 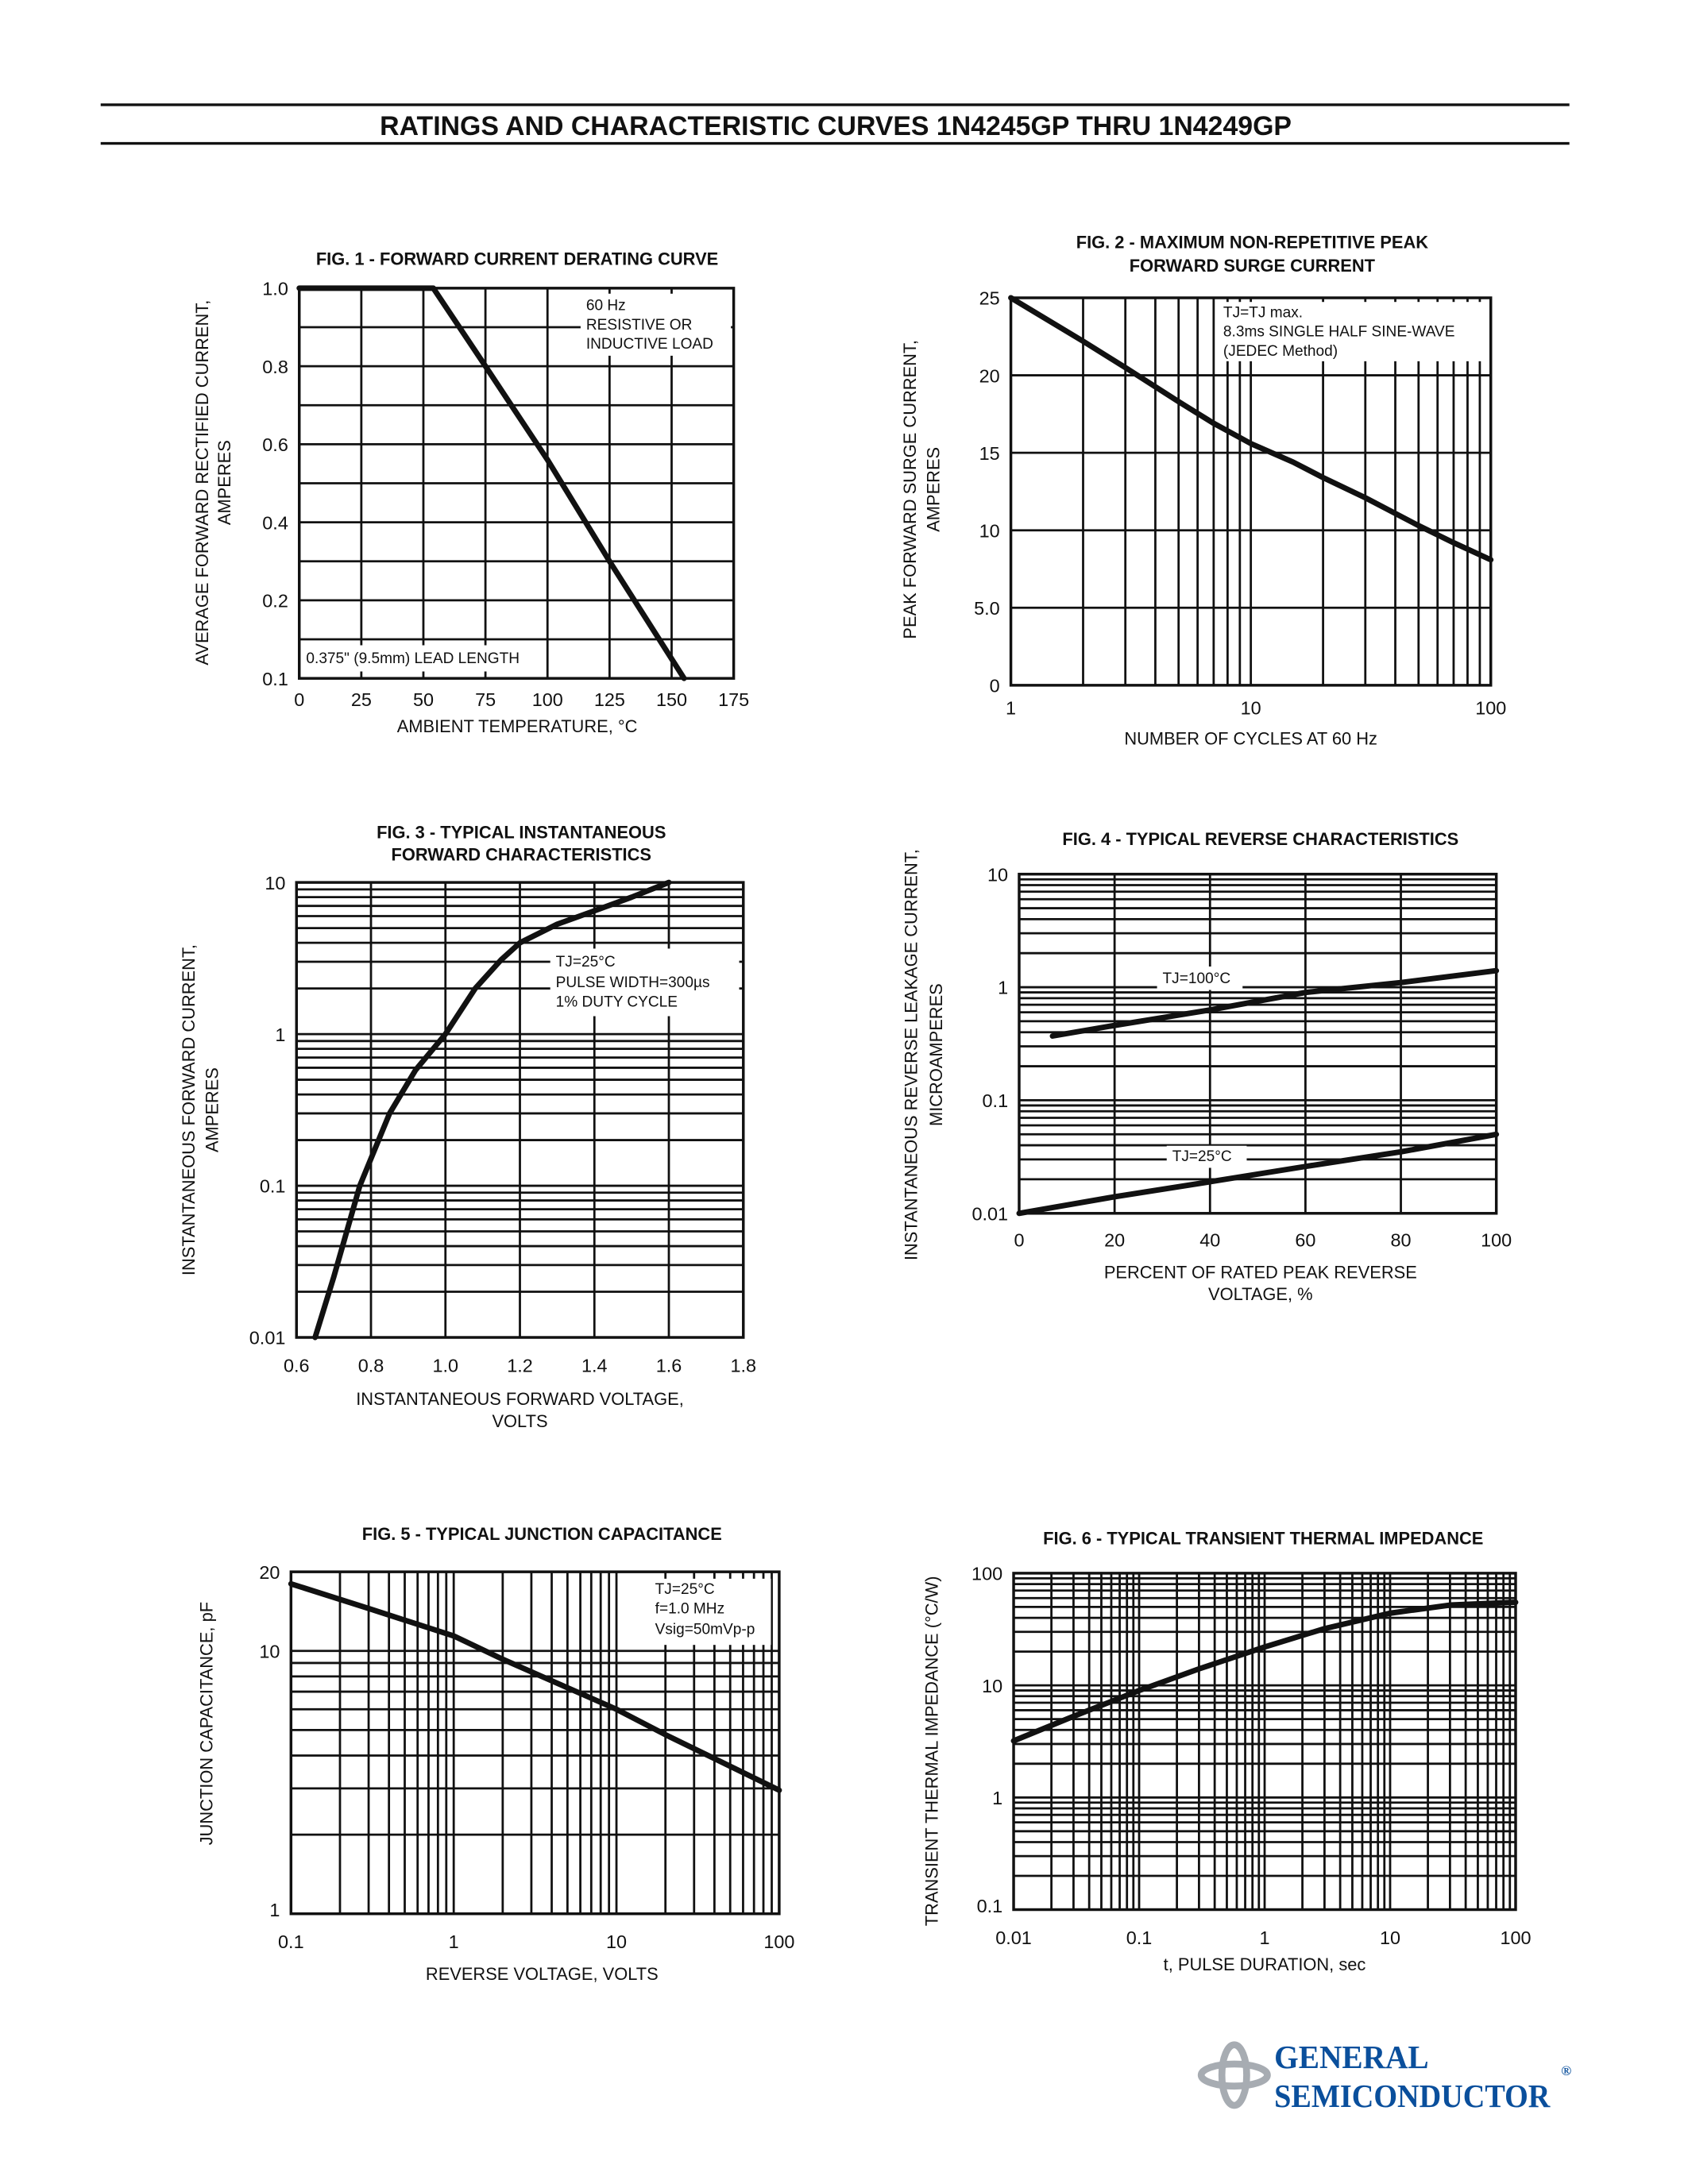 What do you see at coordinates (413, 658) in the screenshot?
I see `annotation-text: 0.375" (9.5mm) LEAD LENGTH` at bounding box center [413, 658].